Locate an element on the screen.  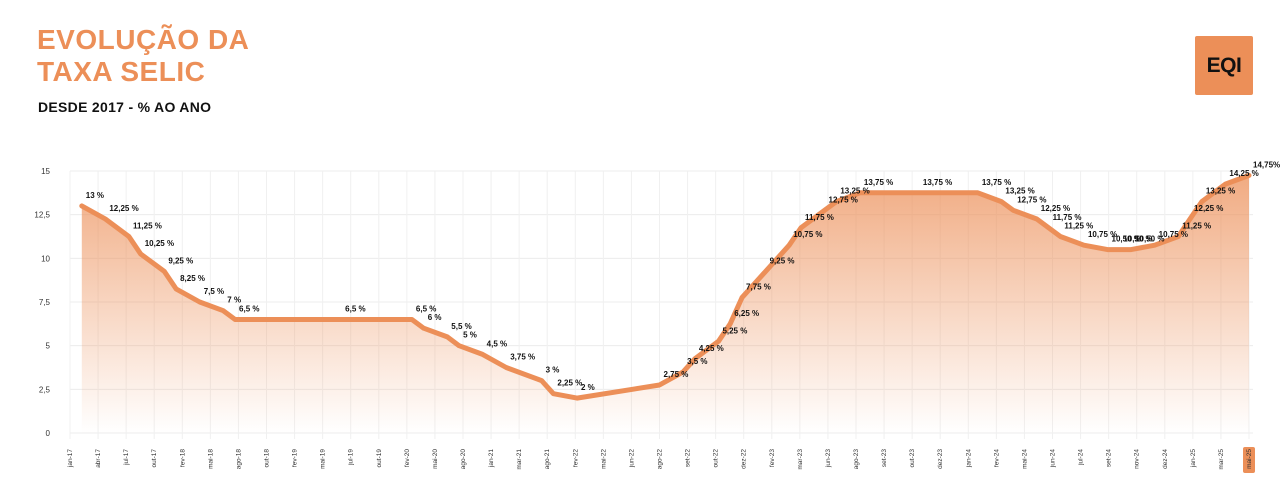
data-label: 7 % is located at coordinates (234, 300).